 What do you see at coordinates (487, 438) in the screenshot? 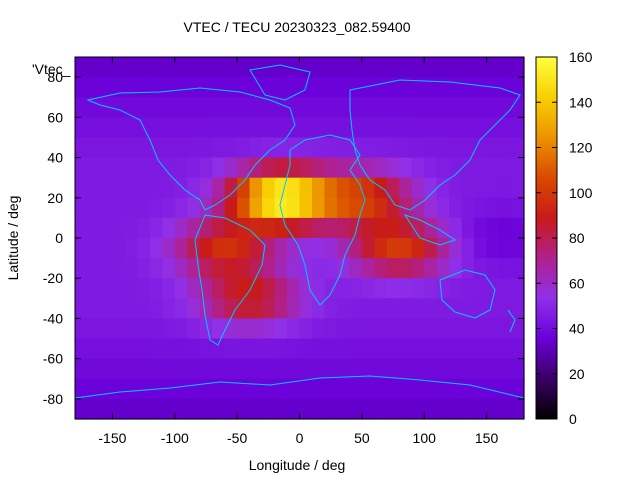
I see `x-tick-label: 150` at bounding box center [487, 438].